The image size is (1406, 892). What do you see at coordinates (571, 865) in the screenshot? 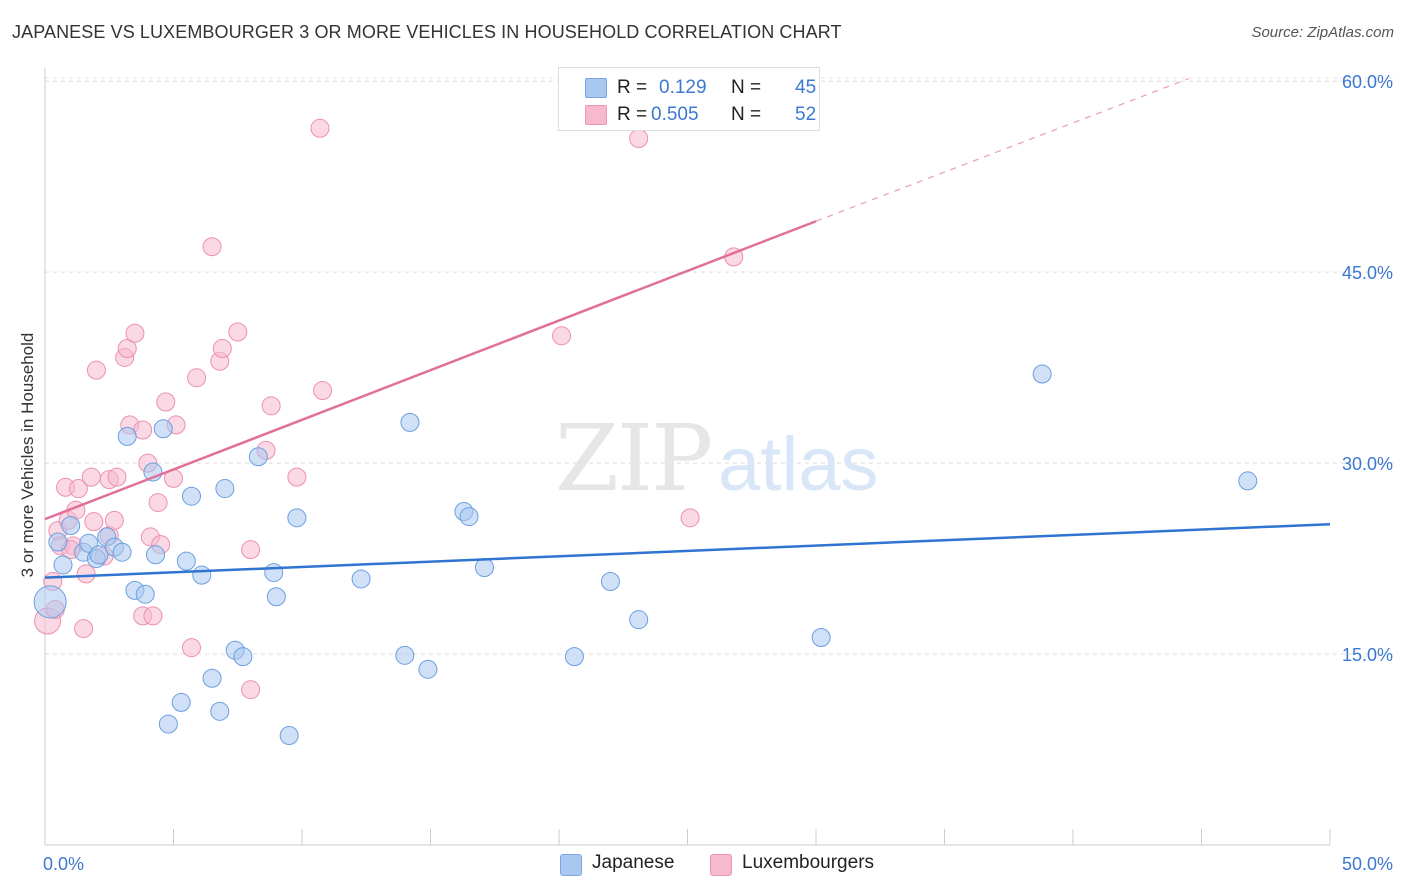
I see `bottom-legend-swatch-japanese` at bounding box center [571, 865].